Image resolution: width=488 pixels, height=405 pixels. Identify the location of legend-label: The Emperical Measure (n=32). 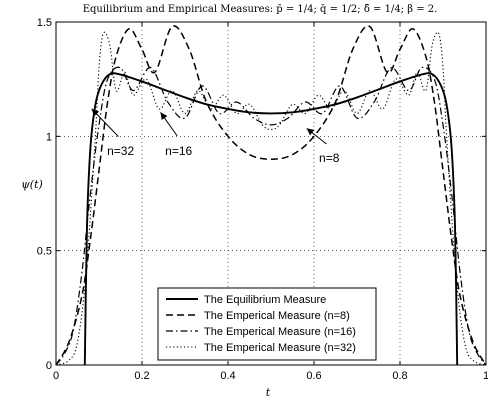
(280, 348).